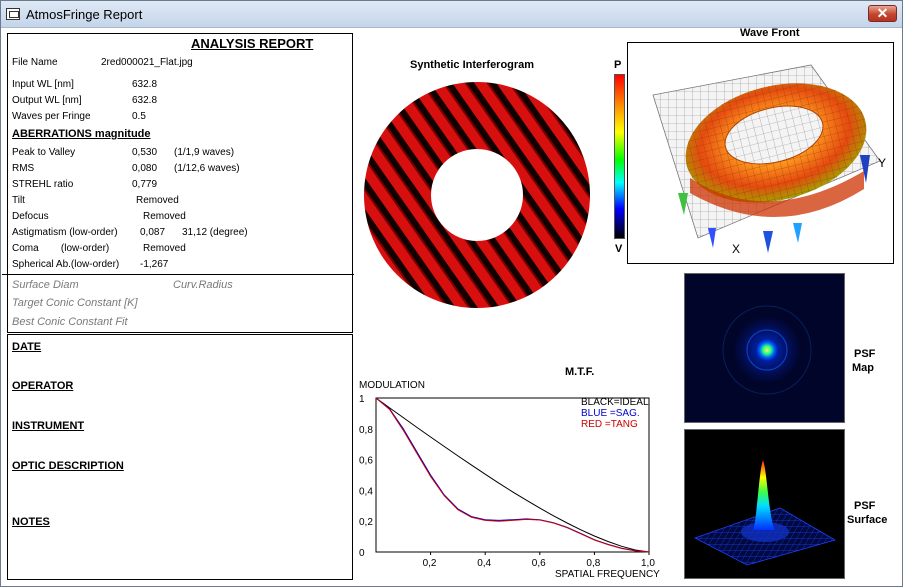 The width and height of the screenshot is (903, 587). What do you see at coordinates (154, 264) in the screenshot?
I see `spherical-value: -1,267` at bounding box center [154, 264].